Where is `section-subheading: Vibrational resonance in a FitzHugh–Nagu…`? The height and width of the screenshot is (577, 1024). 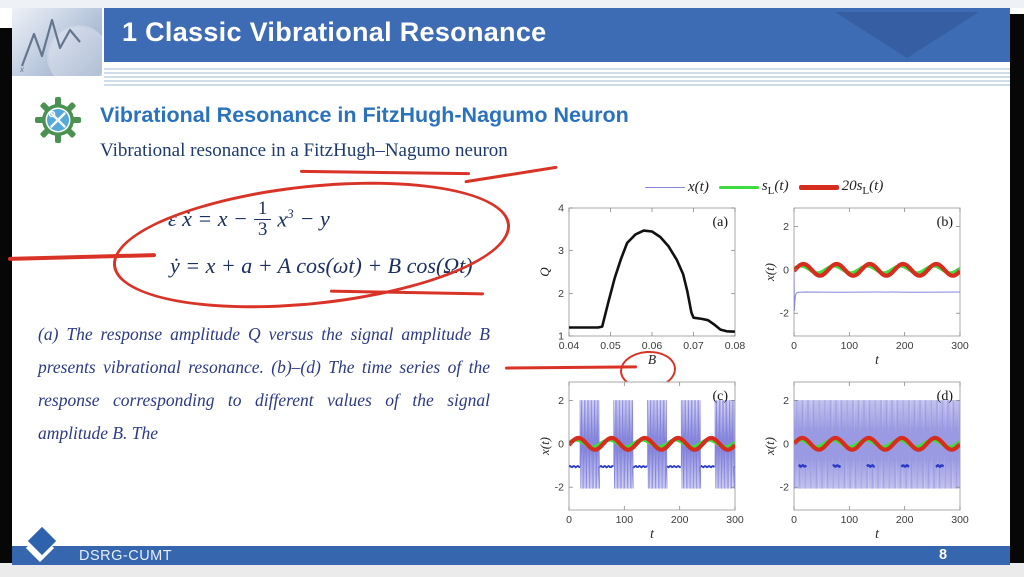 section-subheading: Vibrational resonance in a FitzHugh–Nagu… is located at coordinates (304, 150).